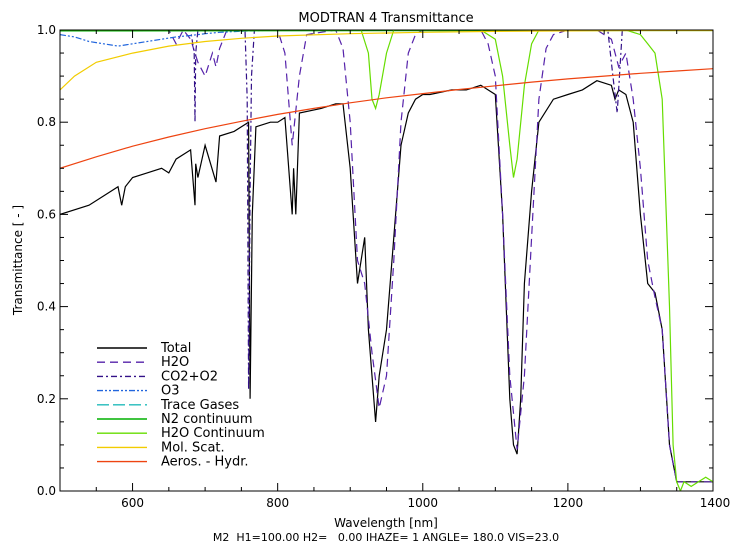  What do you see at coordinates (46, 307) in the screenshot?
I see `y-tick-label: 0.4` at bounding box center [46, 307].